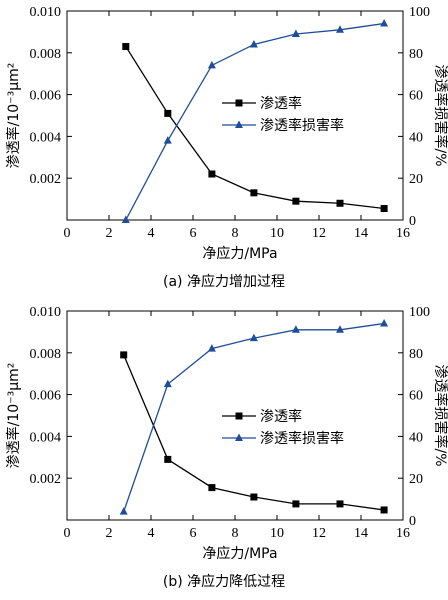 Image resolution: width=448 pixels, height=600 pixels. I want to click on panel-caption: (a) 净应力增加过程, so click(224, 281).